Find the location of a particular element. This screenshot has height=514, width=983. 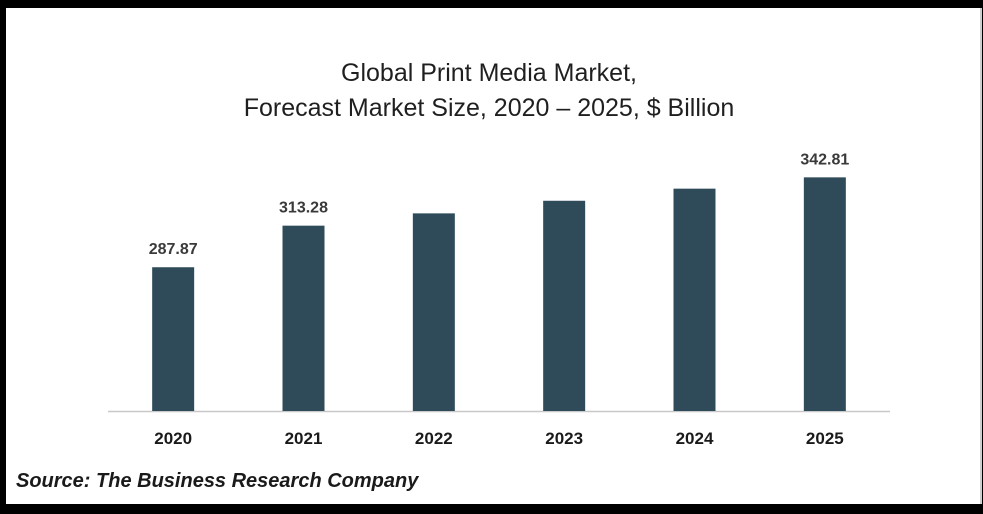

x-tick-label-2021: 2021 is located at coordinates (304, 438).